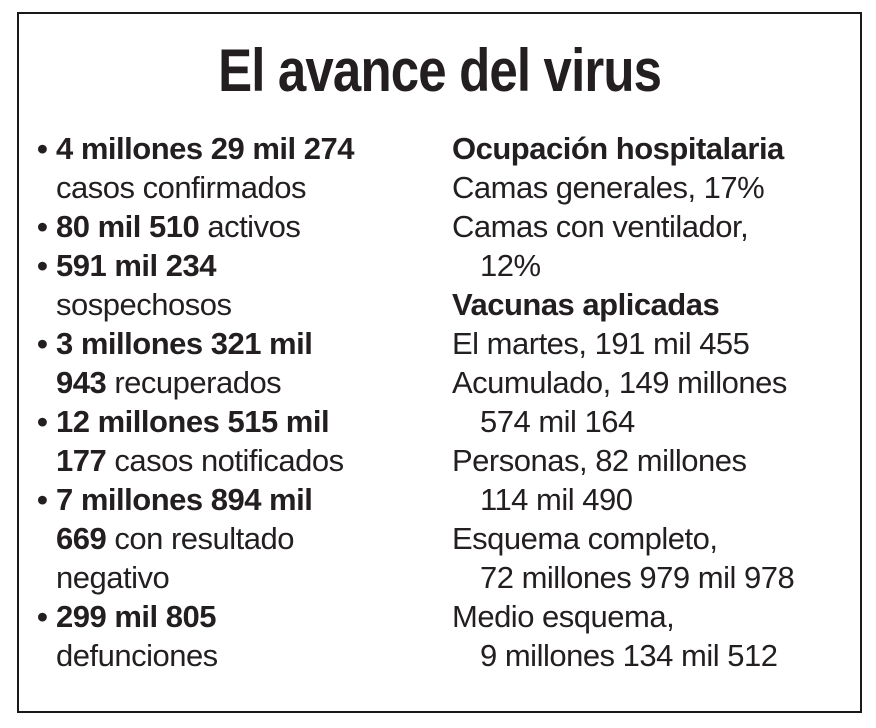 The height and width of the screenshot is (728, 876). I want to click on page-title-text: El avance del virus, so click(439, 70).